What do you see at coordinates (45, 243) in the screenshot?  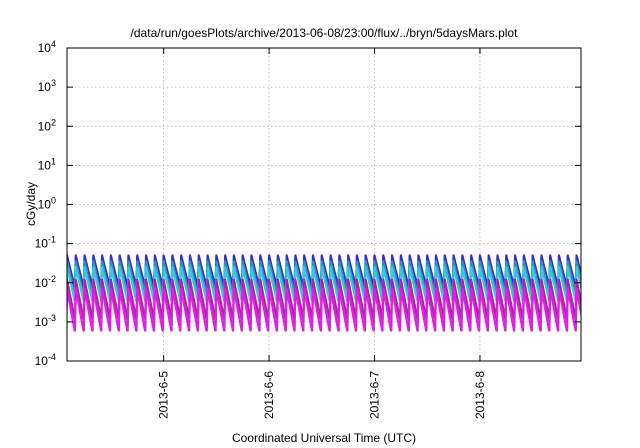 I see `y-tick-label: 10⁻¹` at bounding box center [45, 243].